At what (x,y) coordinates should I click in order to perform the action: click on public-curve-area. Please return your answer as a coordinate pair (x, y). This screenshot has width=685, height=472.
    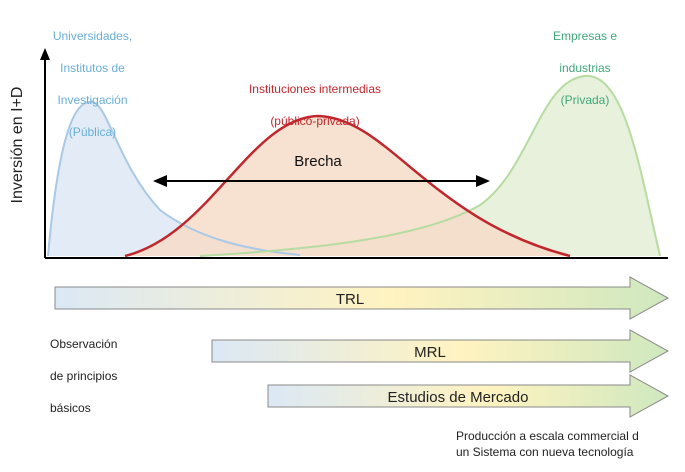
    Looking at the image, I should click on (174, 178).